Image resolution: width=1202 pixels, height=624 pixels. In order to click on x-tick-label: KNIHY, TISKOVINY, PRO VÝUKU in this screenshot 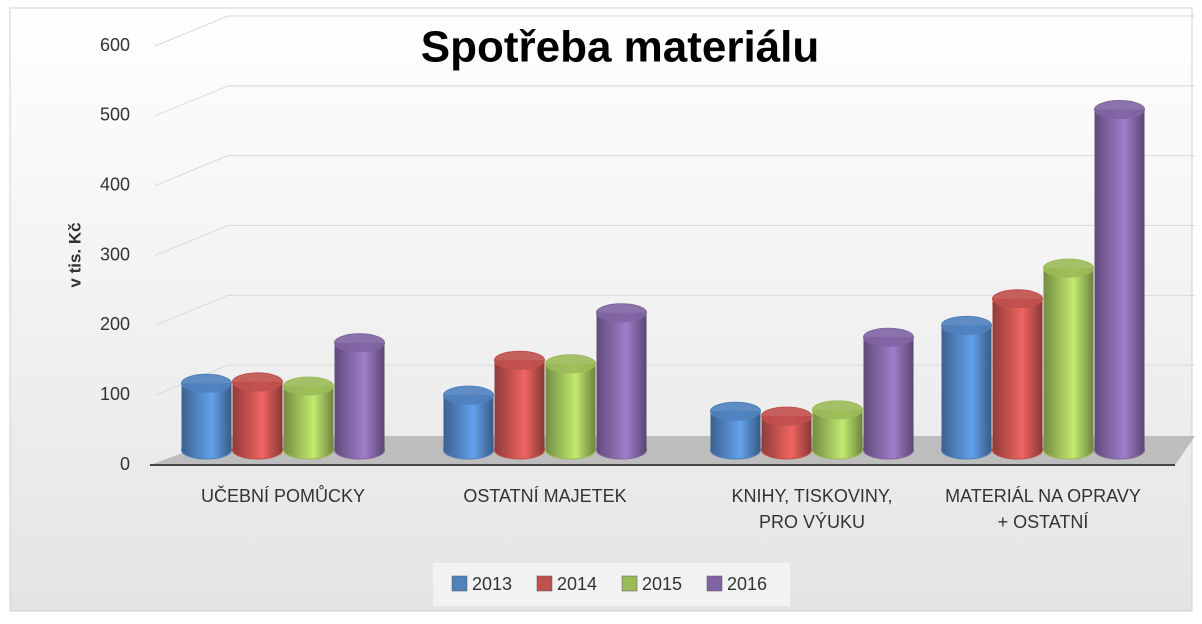, I will do `click(811, 509)`.